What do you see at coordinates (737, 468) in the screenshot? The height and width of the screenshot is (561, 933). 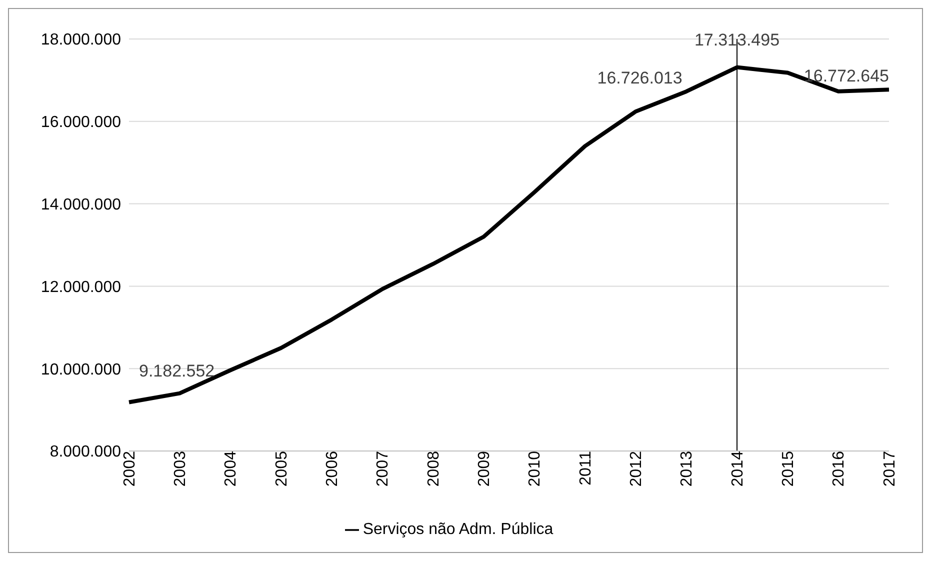 I see `x-tick-label: 2014` at bounding box center [737, 468].